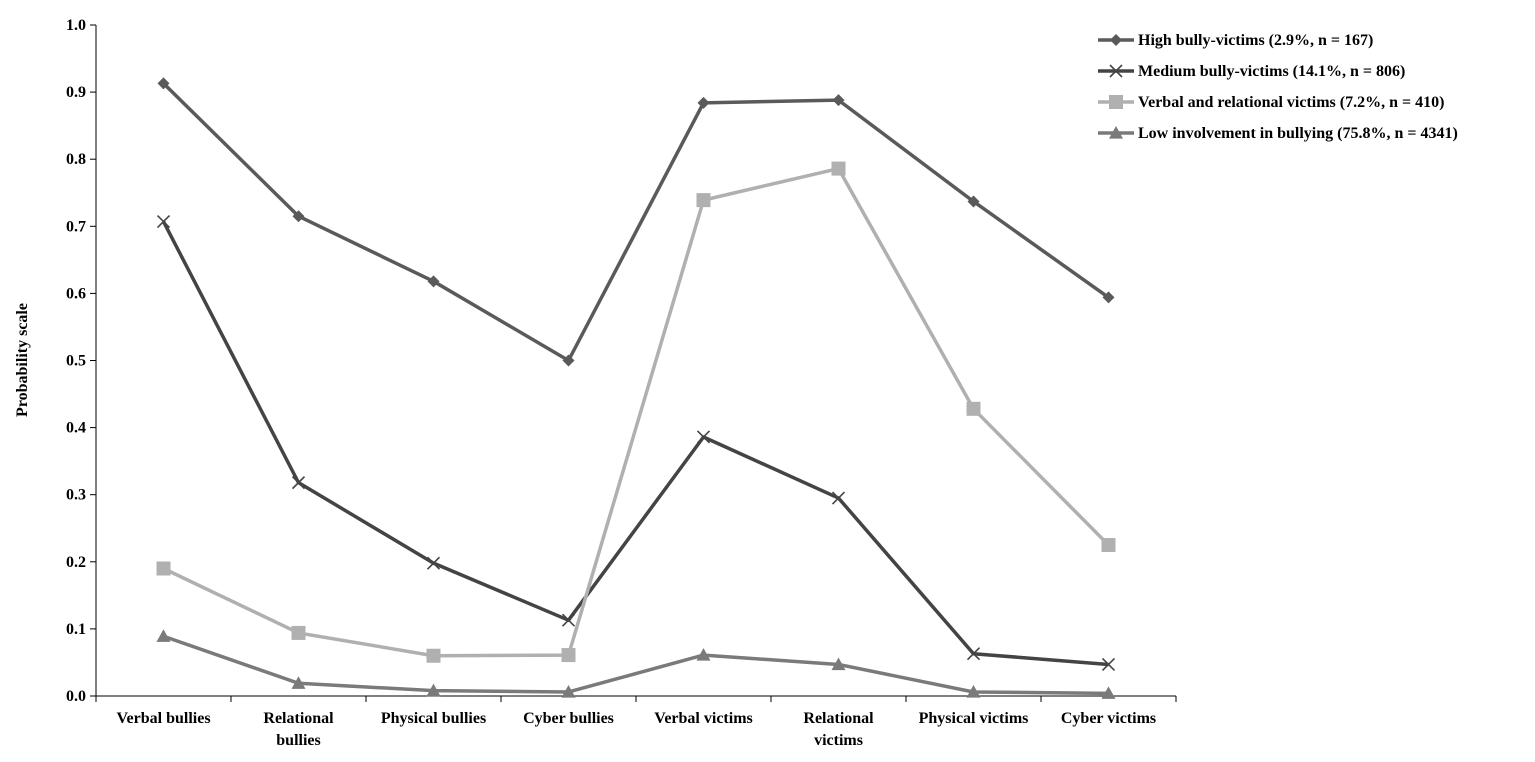  Describe the element at coordinates (76, 25) in the screenshot. I see `y-tick-label: 1.0` at that location.